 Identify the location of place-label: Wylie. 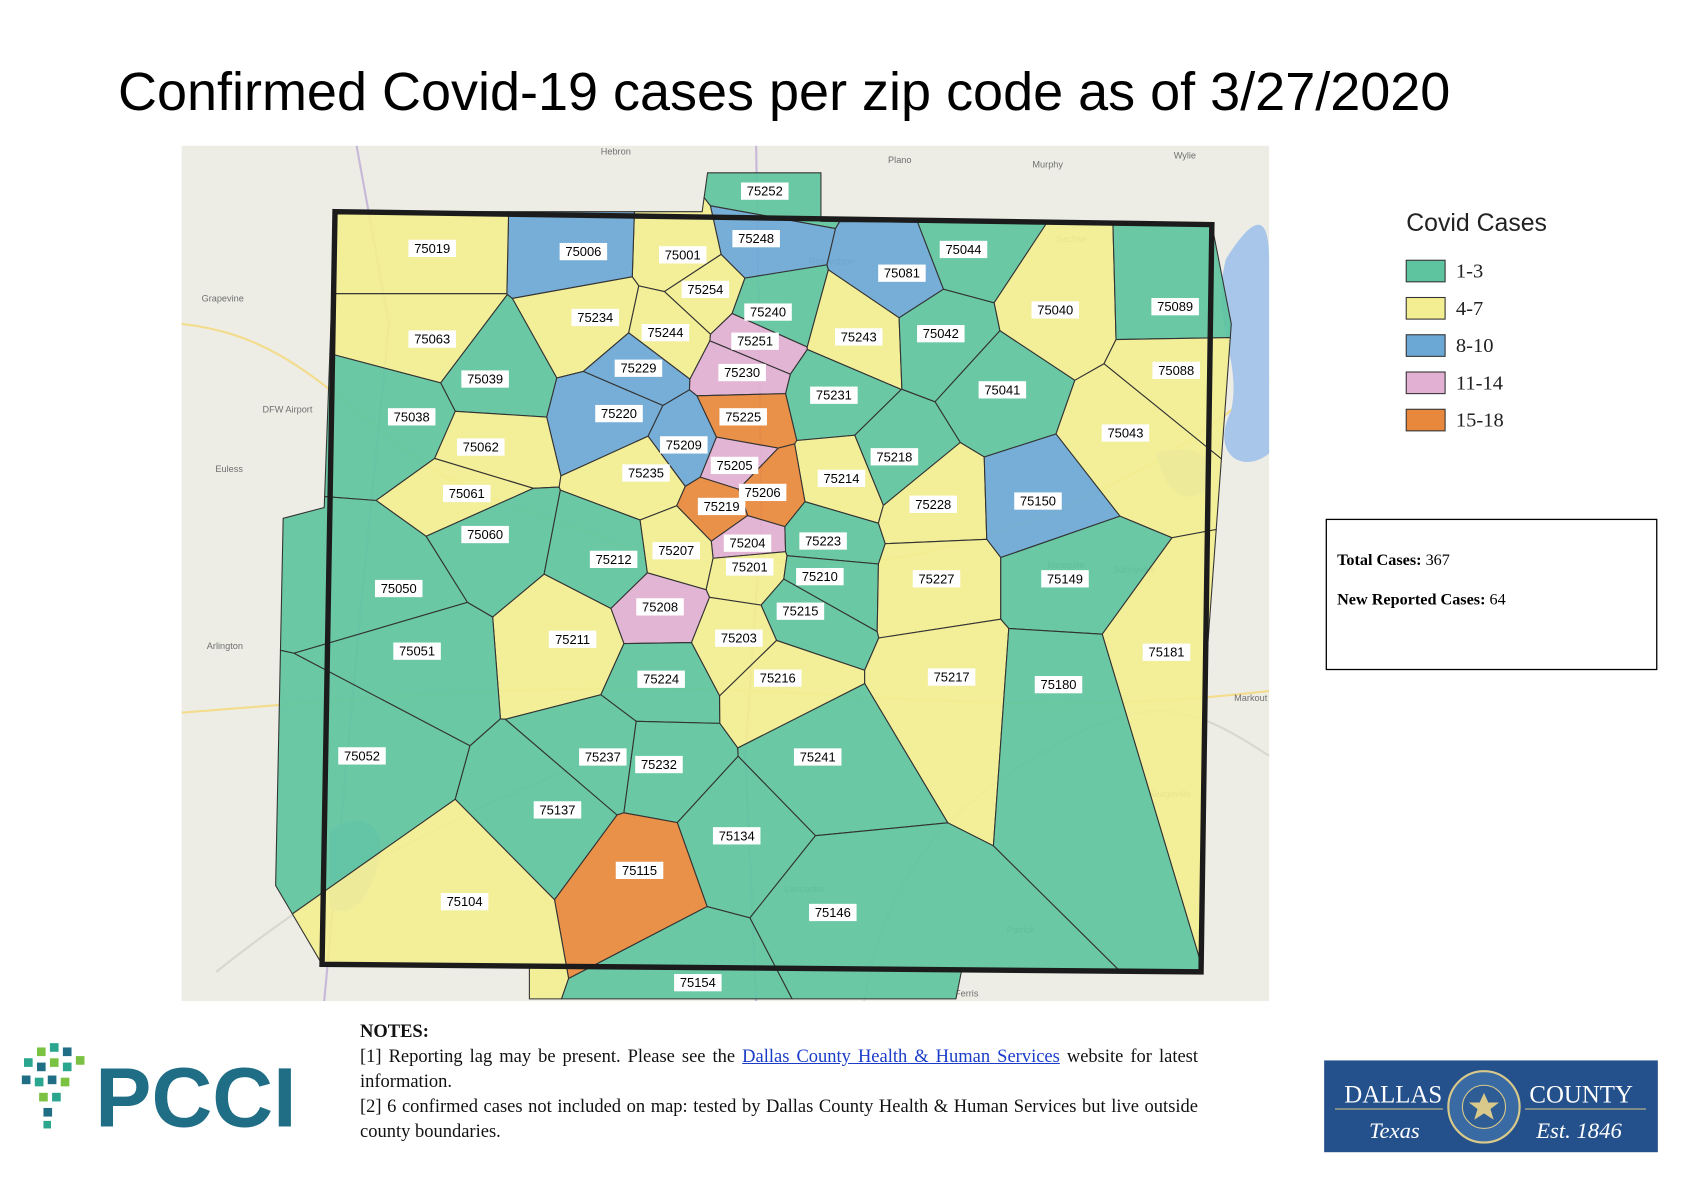
(1185, 156).